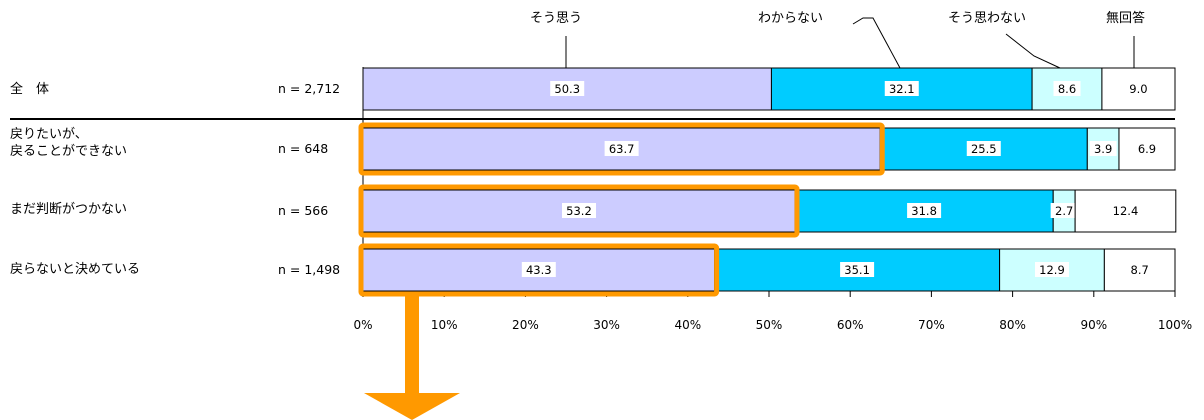  What do you see at coordinates (1175, 325) in the screenshot?
I see `x-tick-label: 100%` at bounding box center [1175, 325].